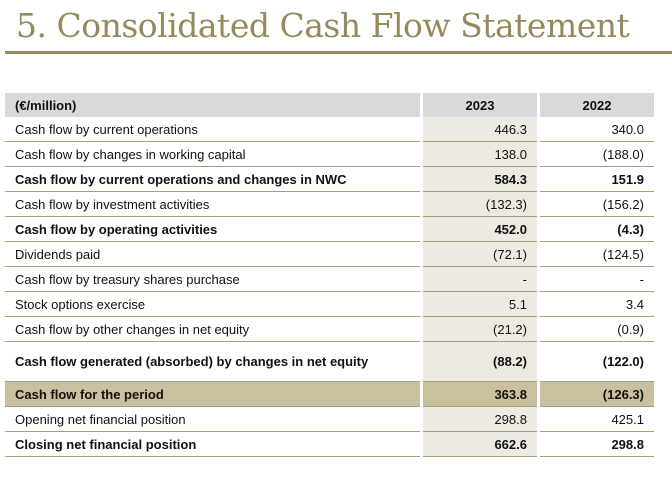 The image size is (672, 492). What do you see at coordinates (480, 179) in the screenshot?
I see `value-2023: 584.3` at bounding box center [480, 179].